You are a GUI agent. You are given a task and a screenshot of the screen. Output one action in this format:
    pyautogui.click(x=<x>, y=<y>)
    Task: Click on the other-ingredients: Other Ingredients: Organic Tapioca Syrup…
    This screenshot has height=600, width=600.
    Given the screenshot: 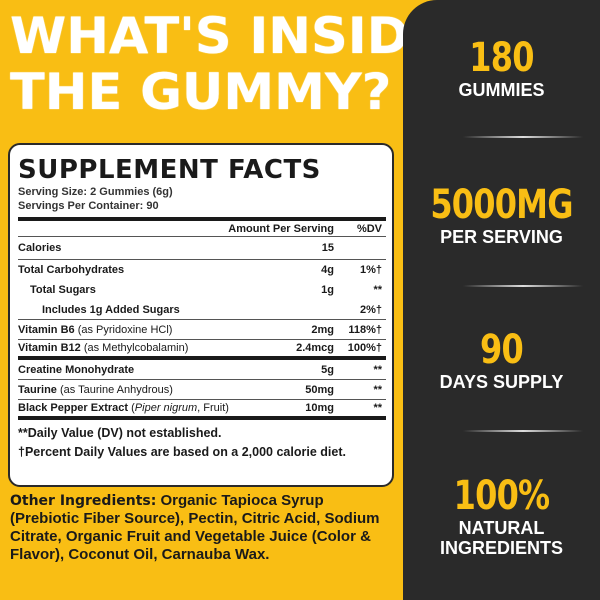 What is the action you would take?
    pyautogui.click(x=195, y=527)
    